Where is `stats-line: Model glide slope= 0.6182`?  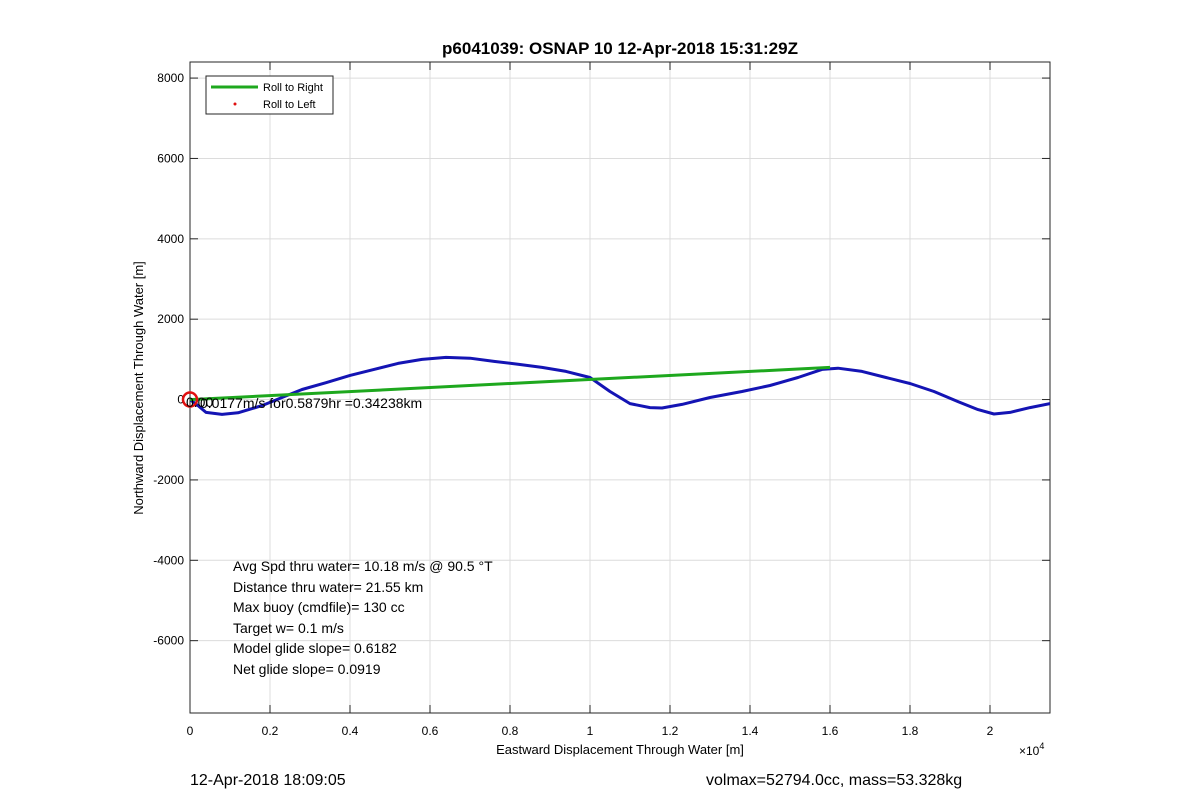
stats-line: Model glide slope= 0.6182 is located at coordinates (315, 648).